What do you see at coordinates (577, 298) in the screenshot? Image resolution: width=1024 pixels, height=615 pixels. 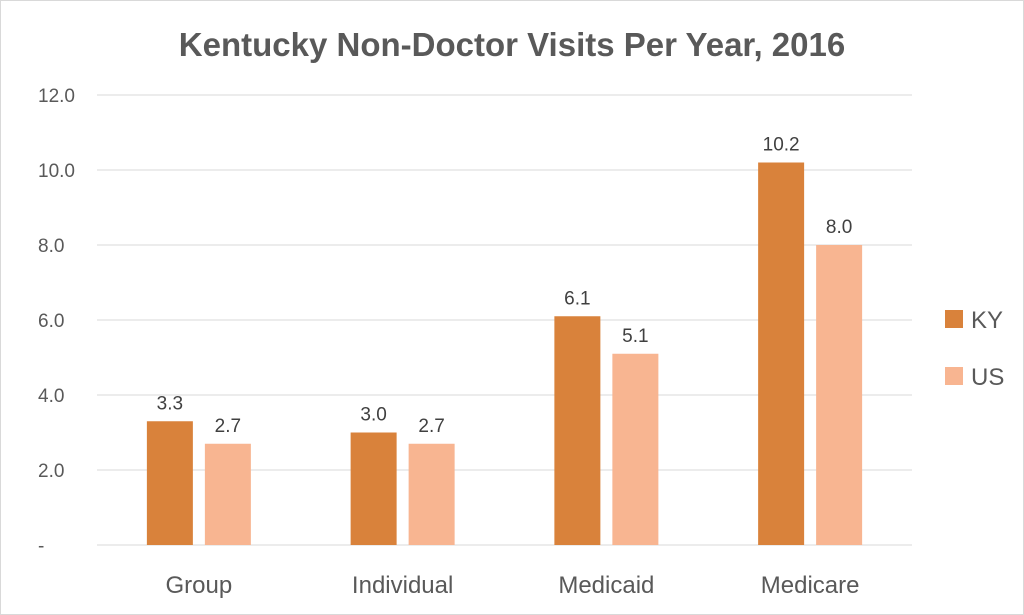 I see `data-label: 6.1` at bounding box center [577, 298].